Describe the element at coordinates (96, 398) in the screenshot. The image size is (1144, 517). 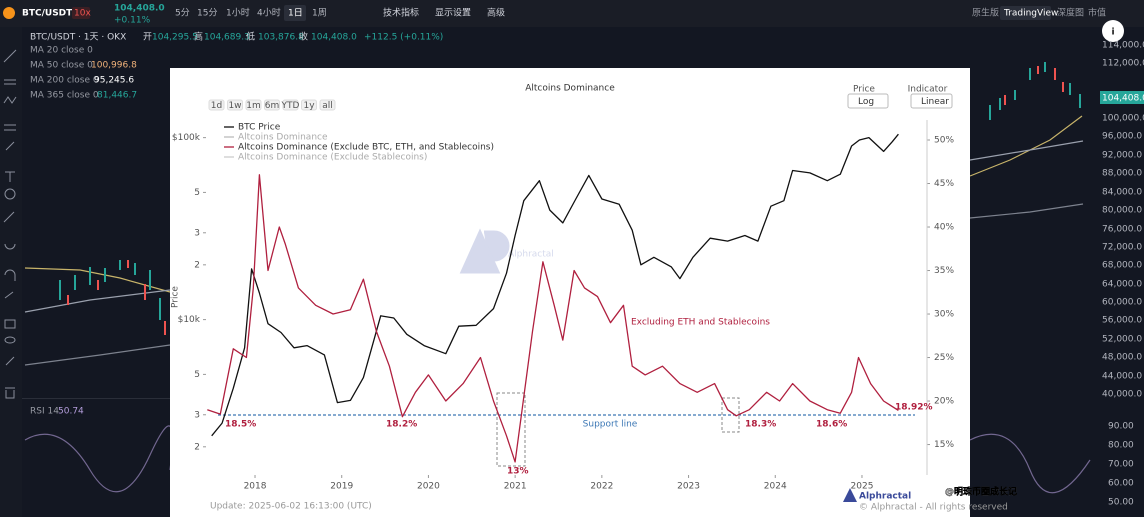
I see `rsi-separator` at that location.